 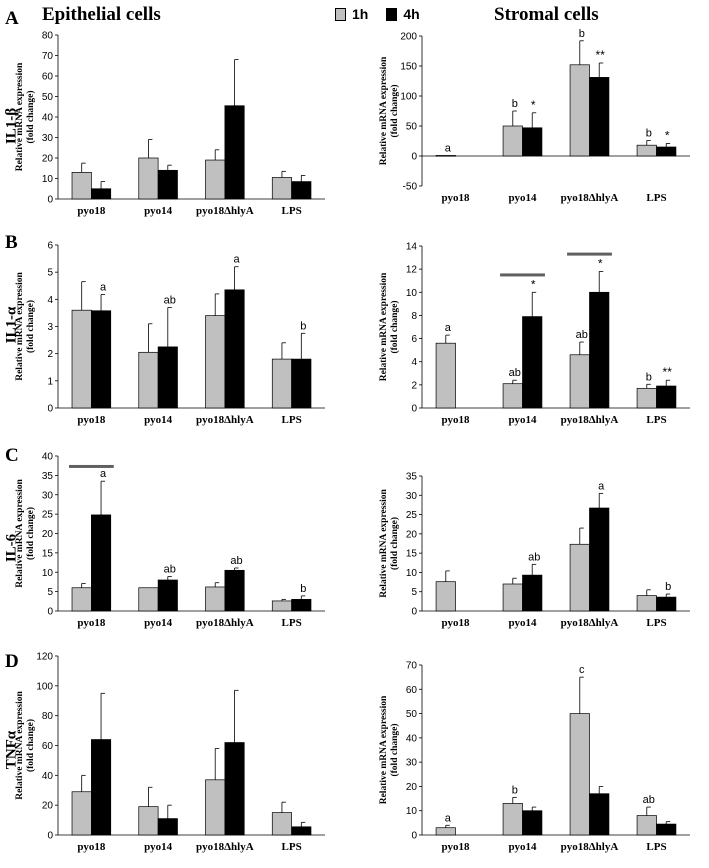 What do you see at coordinates (50, 592) in the screenshot?
I see `y-tick-label: 5` at bounding box center [50, 592].